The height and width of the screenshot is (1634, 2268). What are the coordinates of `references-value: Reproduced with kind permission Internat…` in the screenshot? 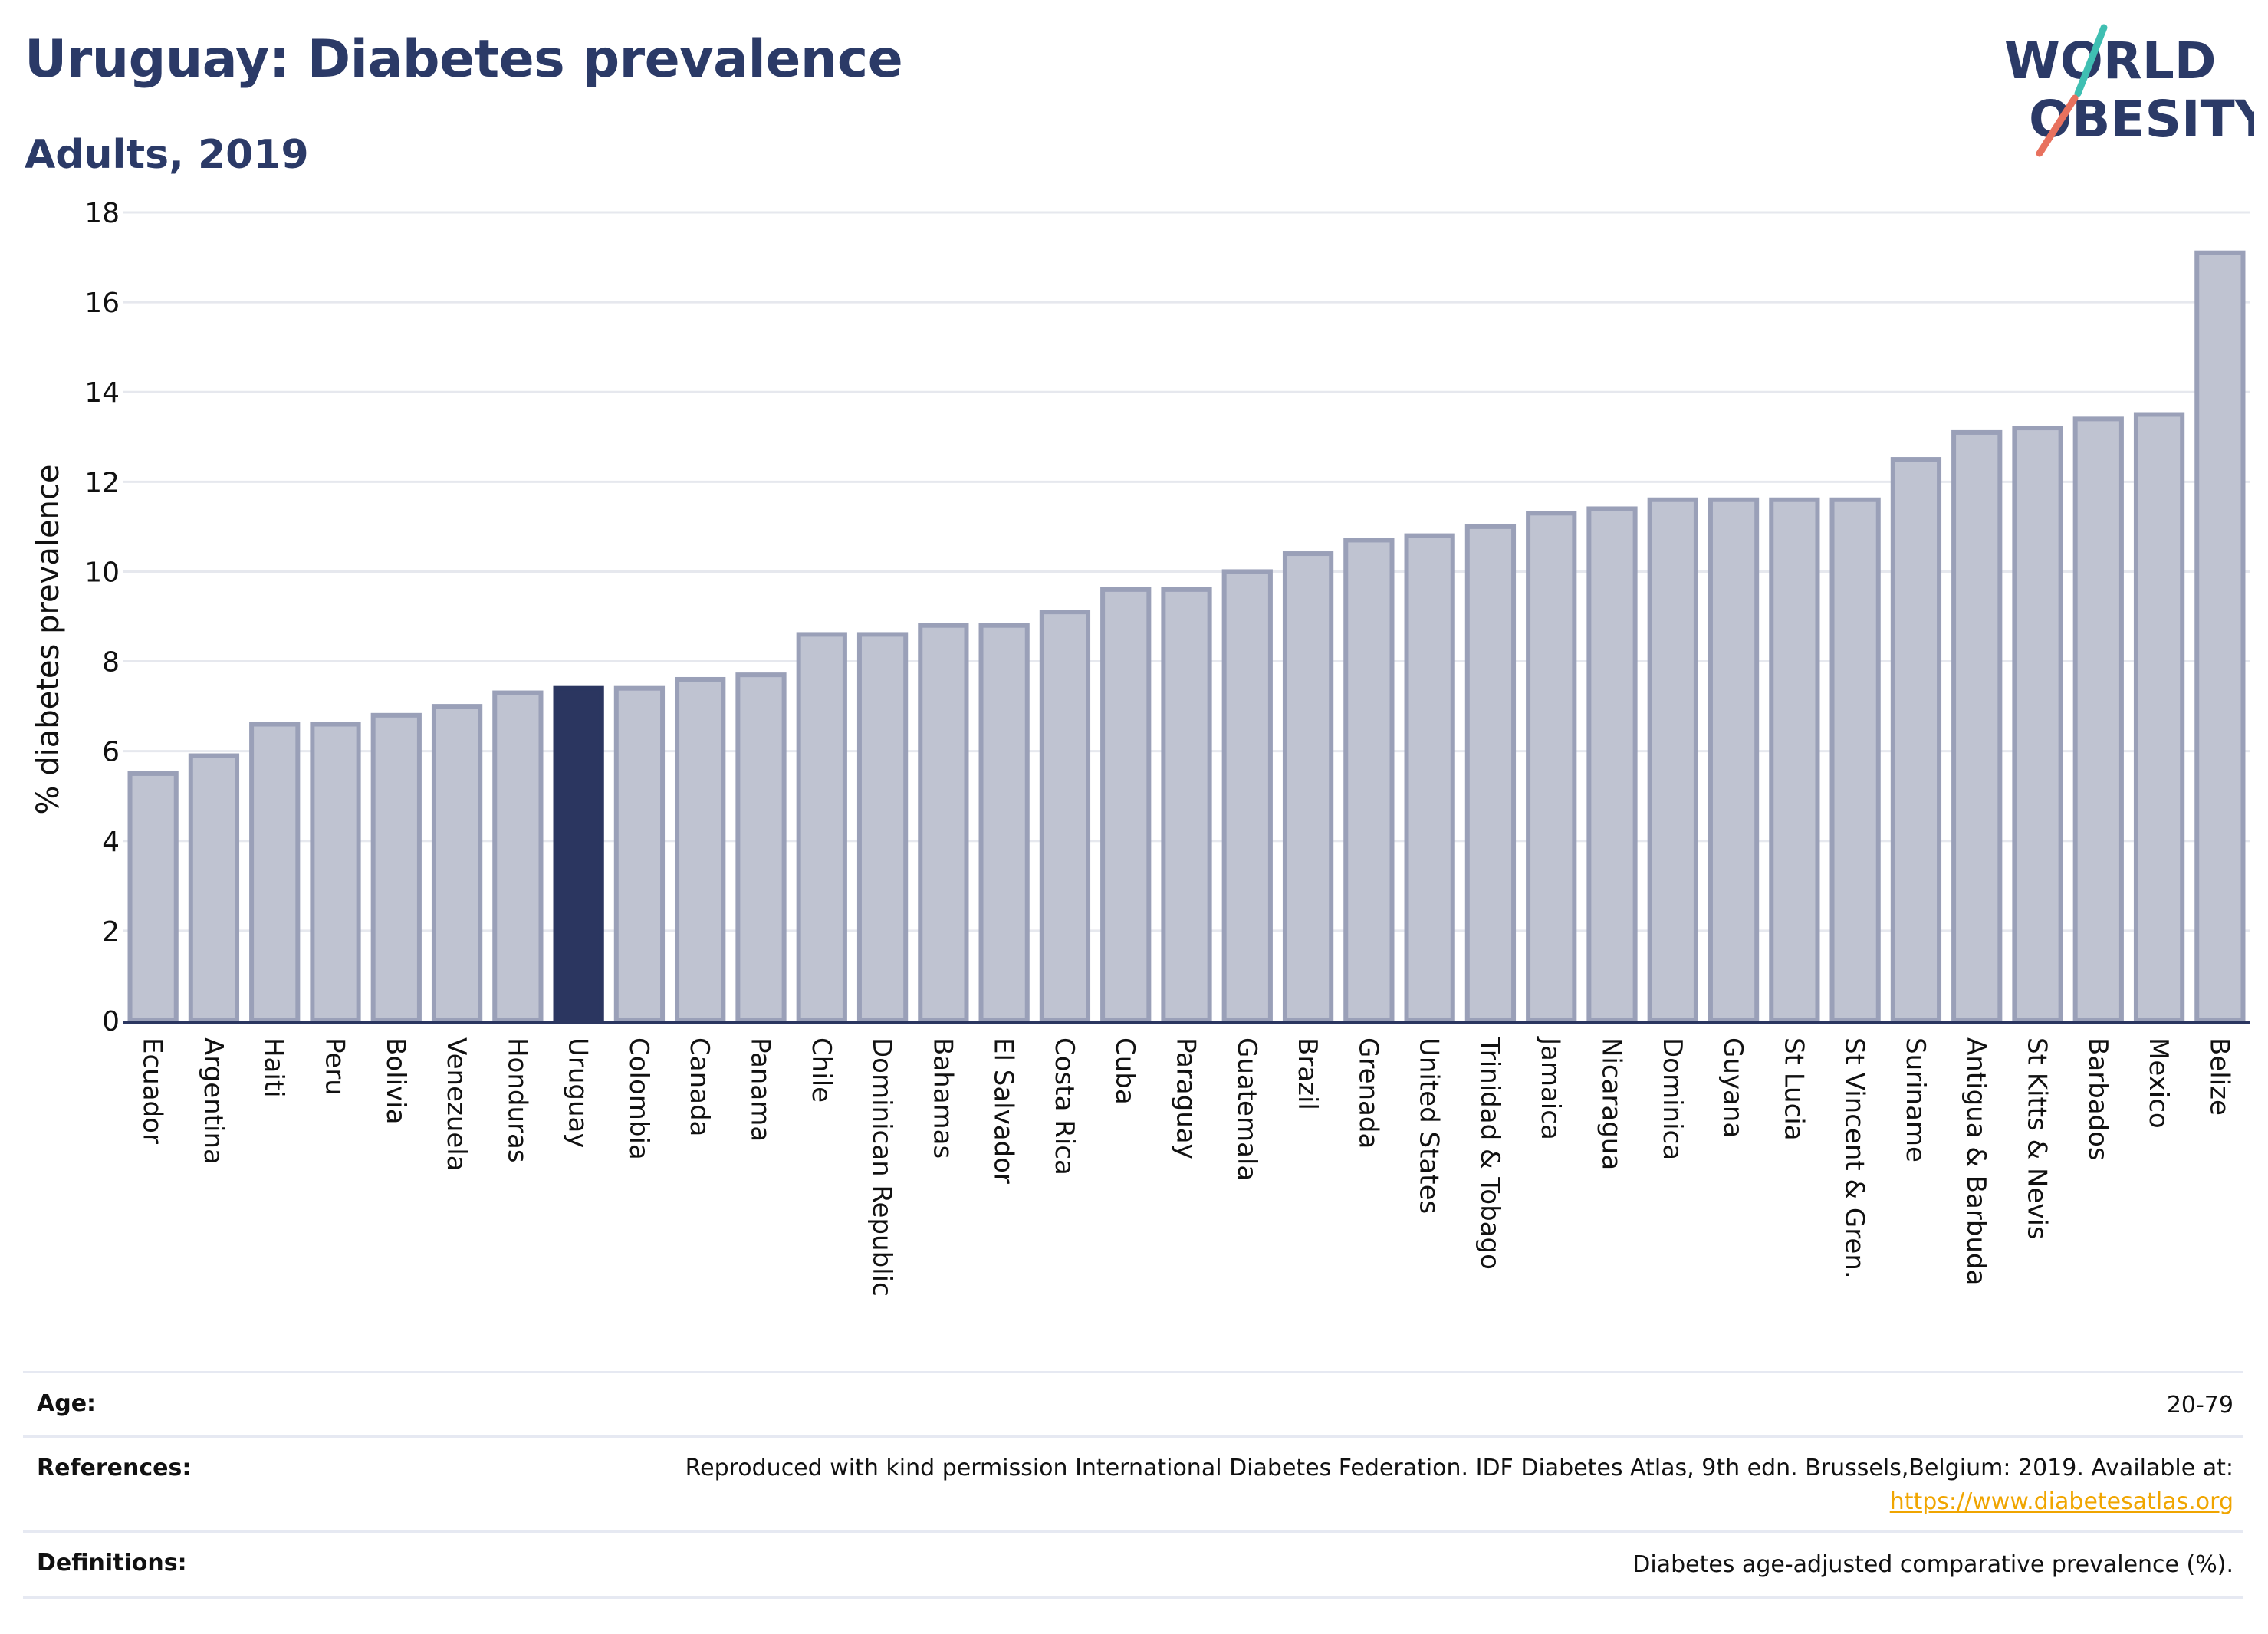 It's located at (1459, 1486).